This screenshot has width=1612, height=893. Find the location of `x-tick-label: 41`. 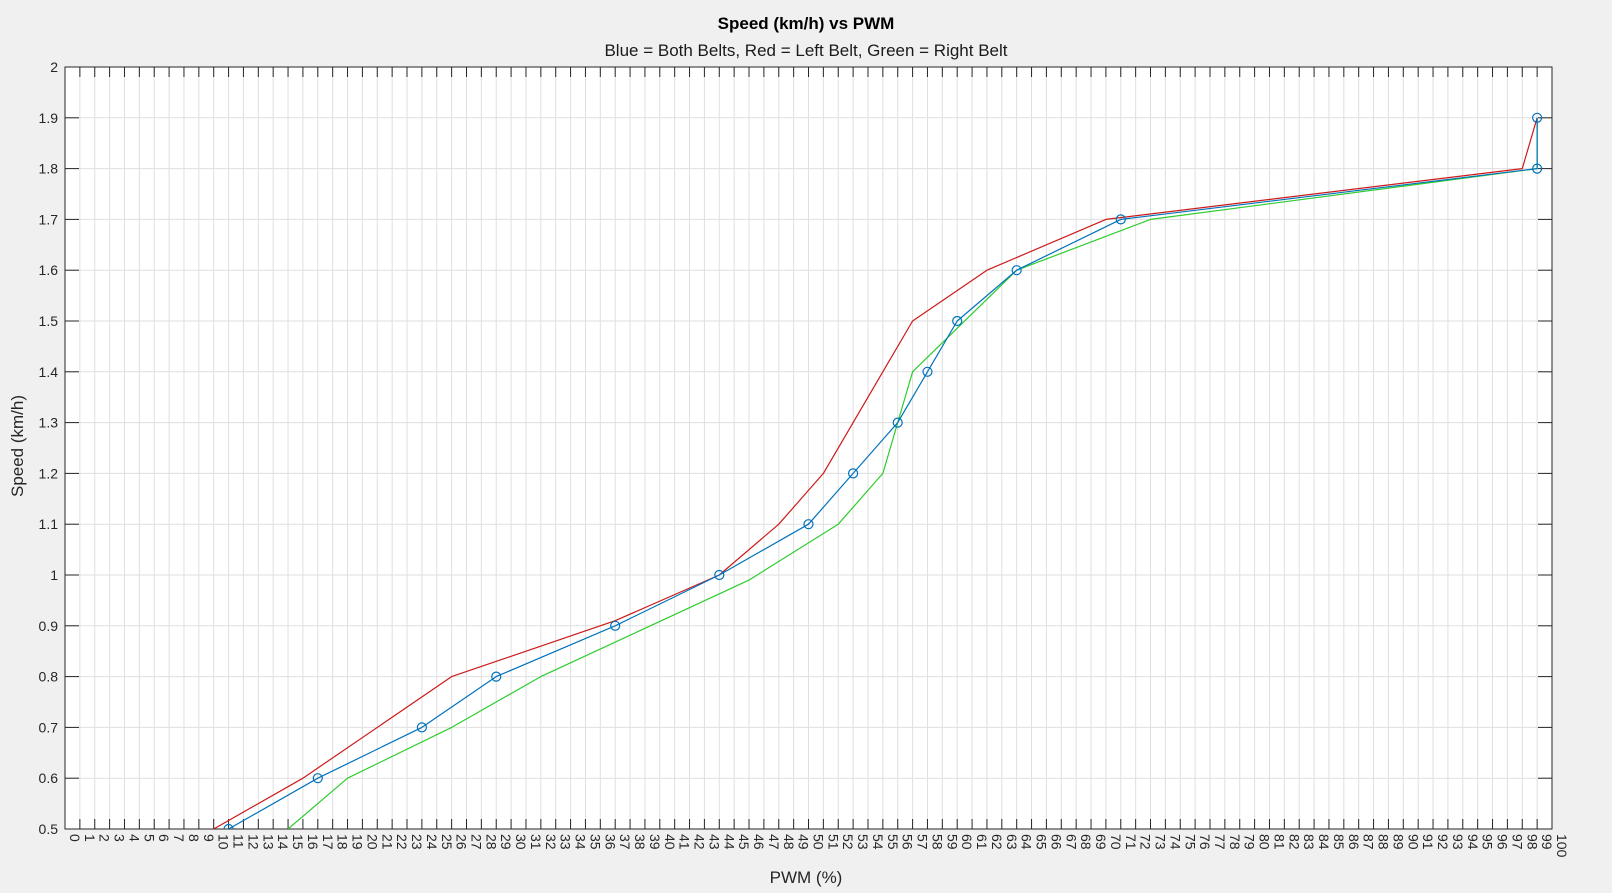

x-tick-label: 41 is located at coordinates (685, 842).